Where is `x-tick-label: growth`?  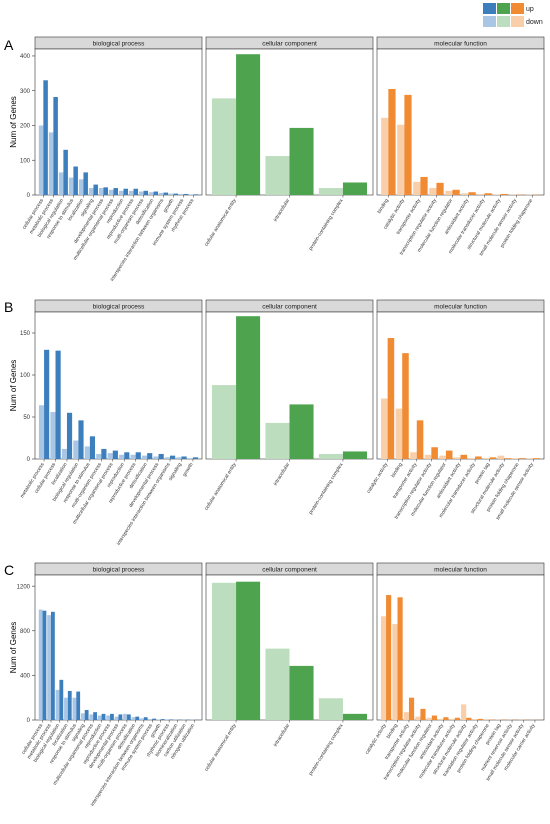 x-tick-label: growth is located at coordinates (188, 470).